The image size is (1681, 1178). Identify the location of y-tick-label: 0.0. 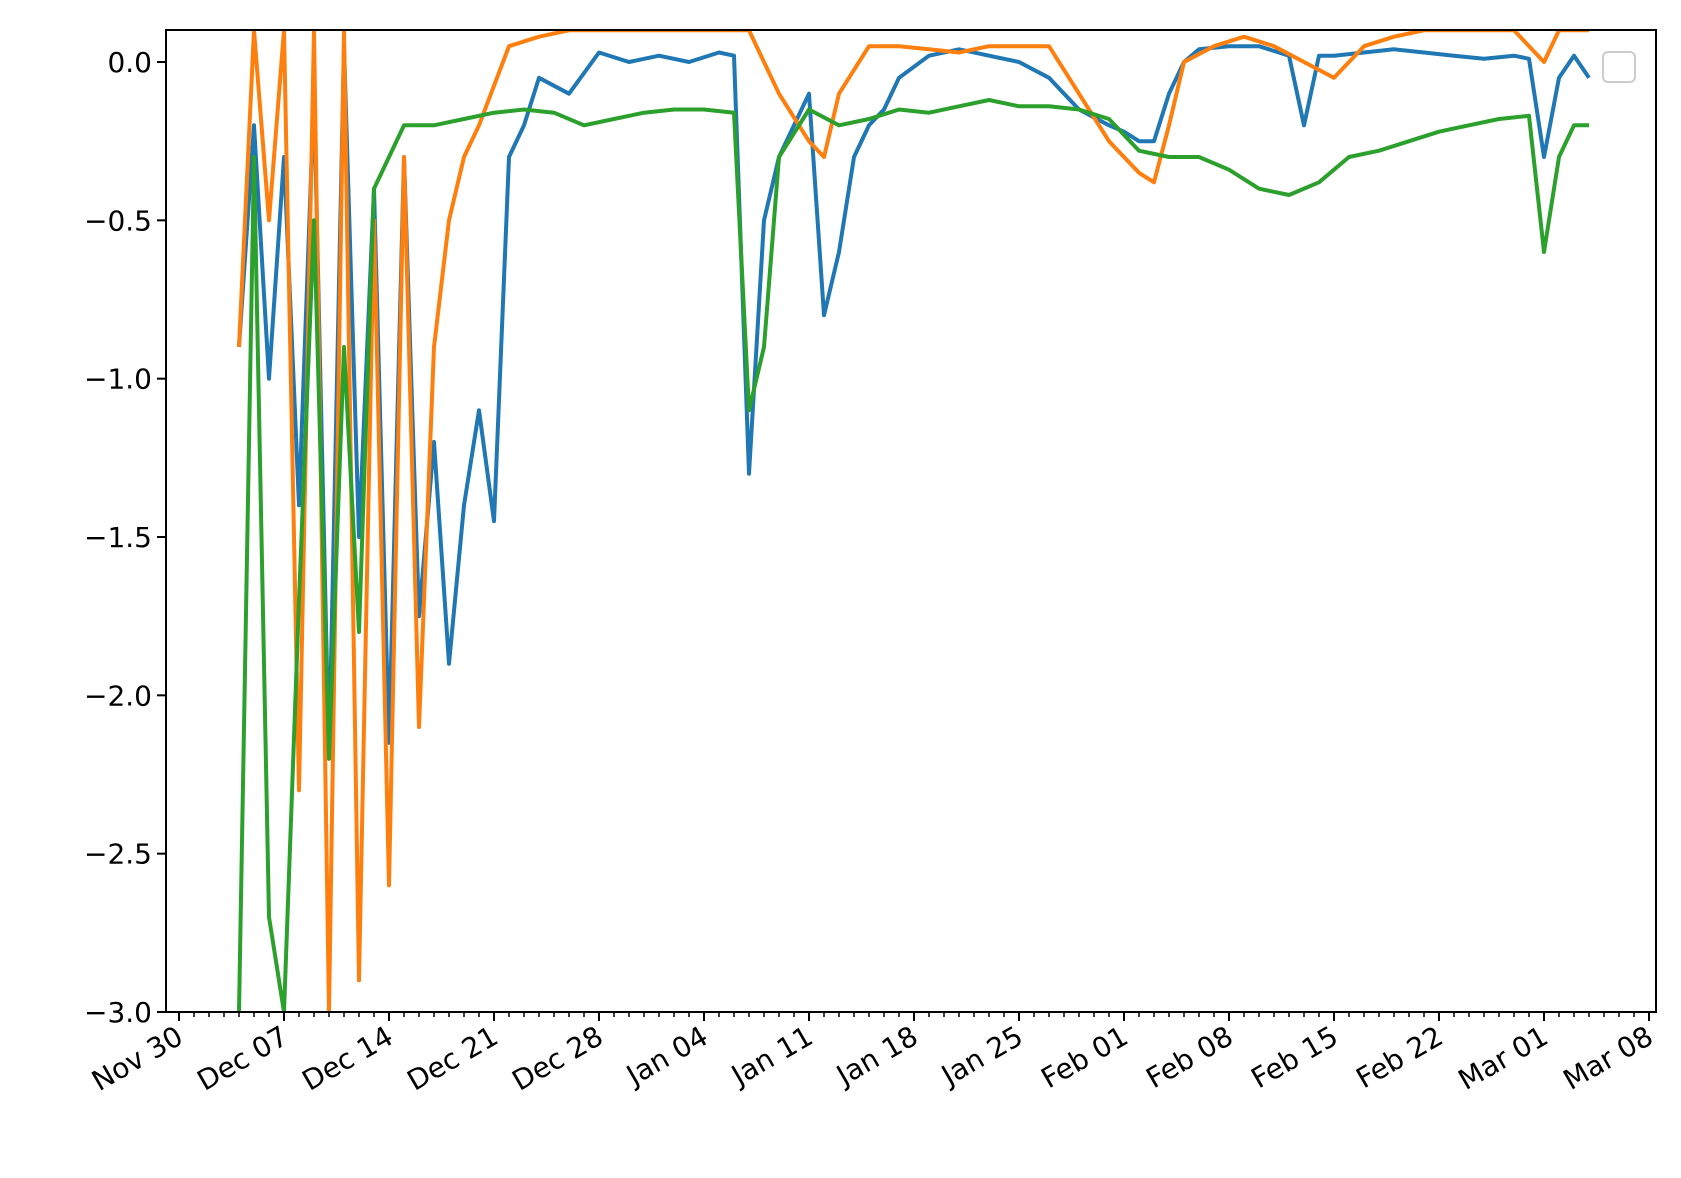
(129, 62).